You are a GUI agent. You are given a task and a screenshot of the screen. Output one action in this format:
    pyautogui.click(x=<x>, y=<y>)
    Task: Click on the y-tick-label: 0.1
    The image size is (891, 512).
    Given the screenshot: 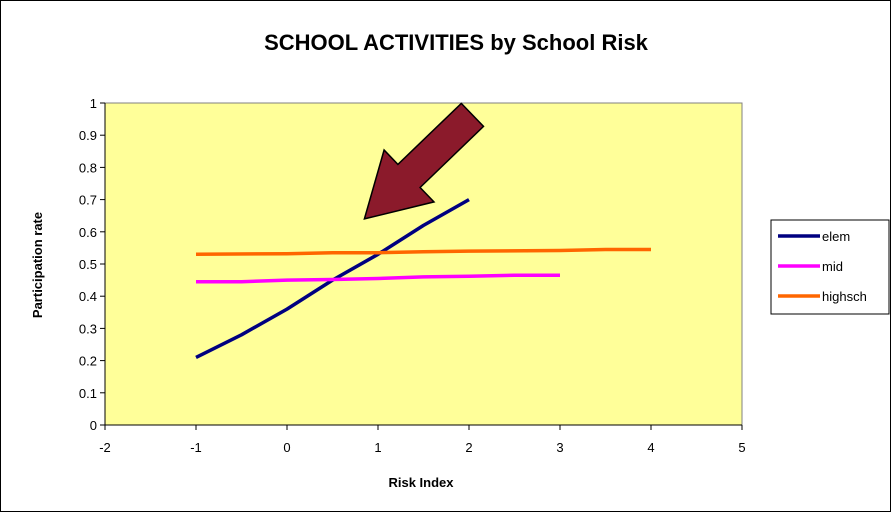 What is the action you would take?
    pyautogui.click(x=88, y=393)
    